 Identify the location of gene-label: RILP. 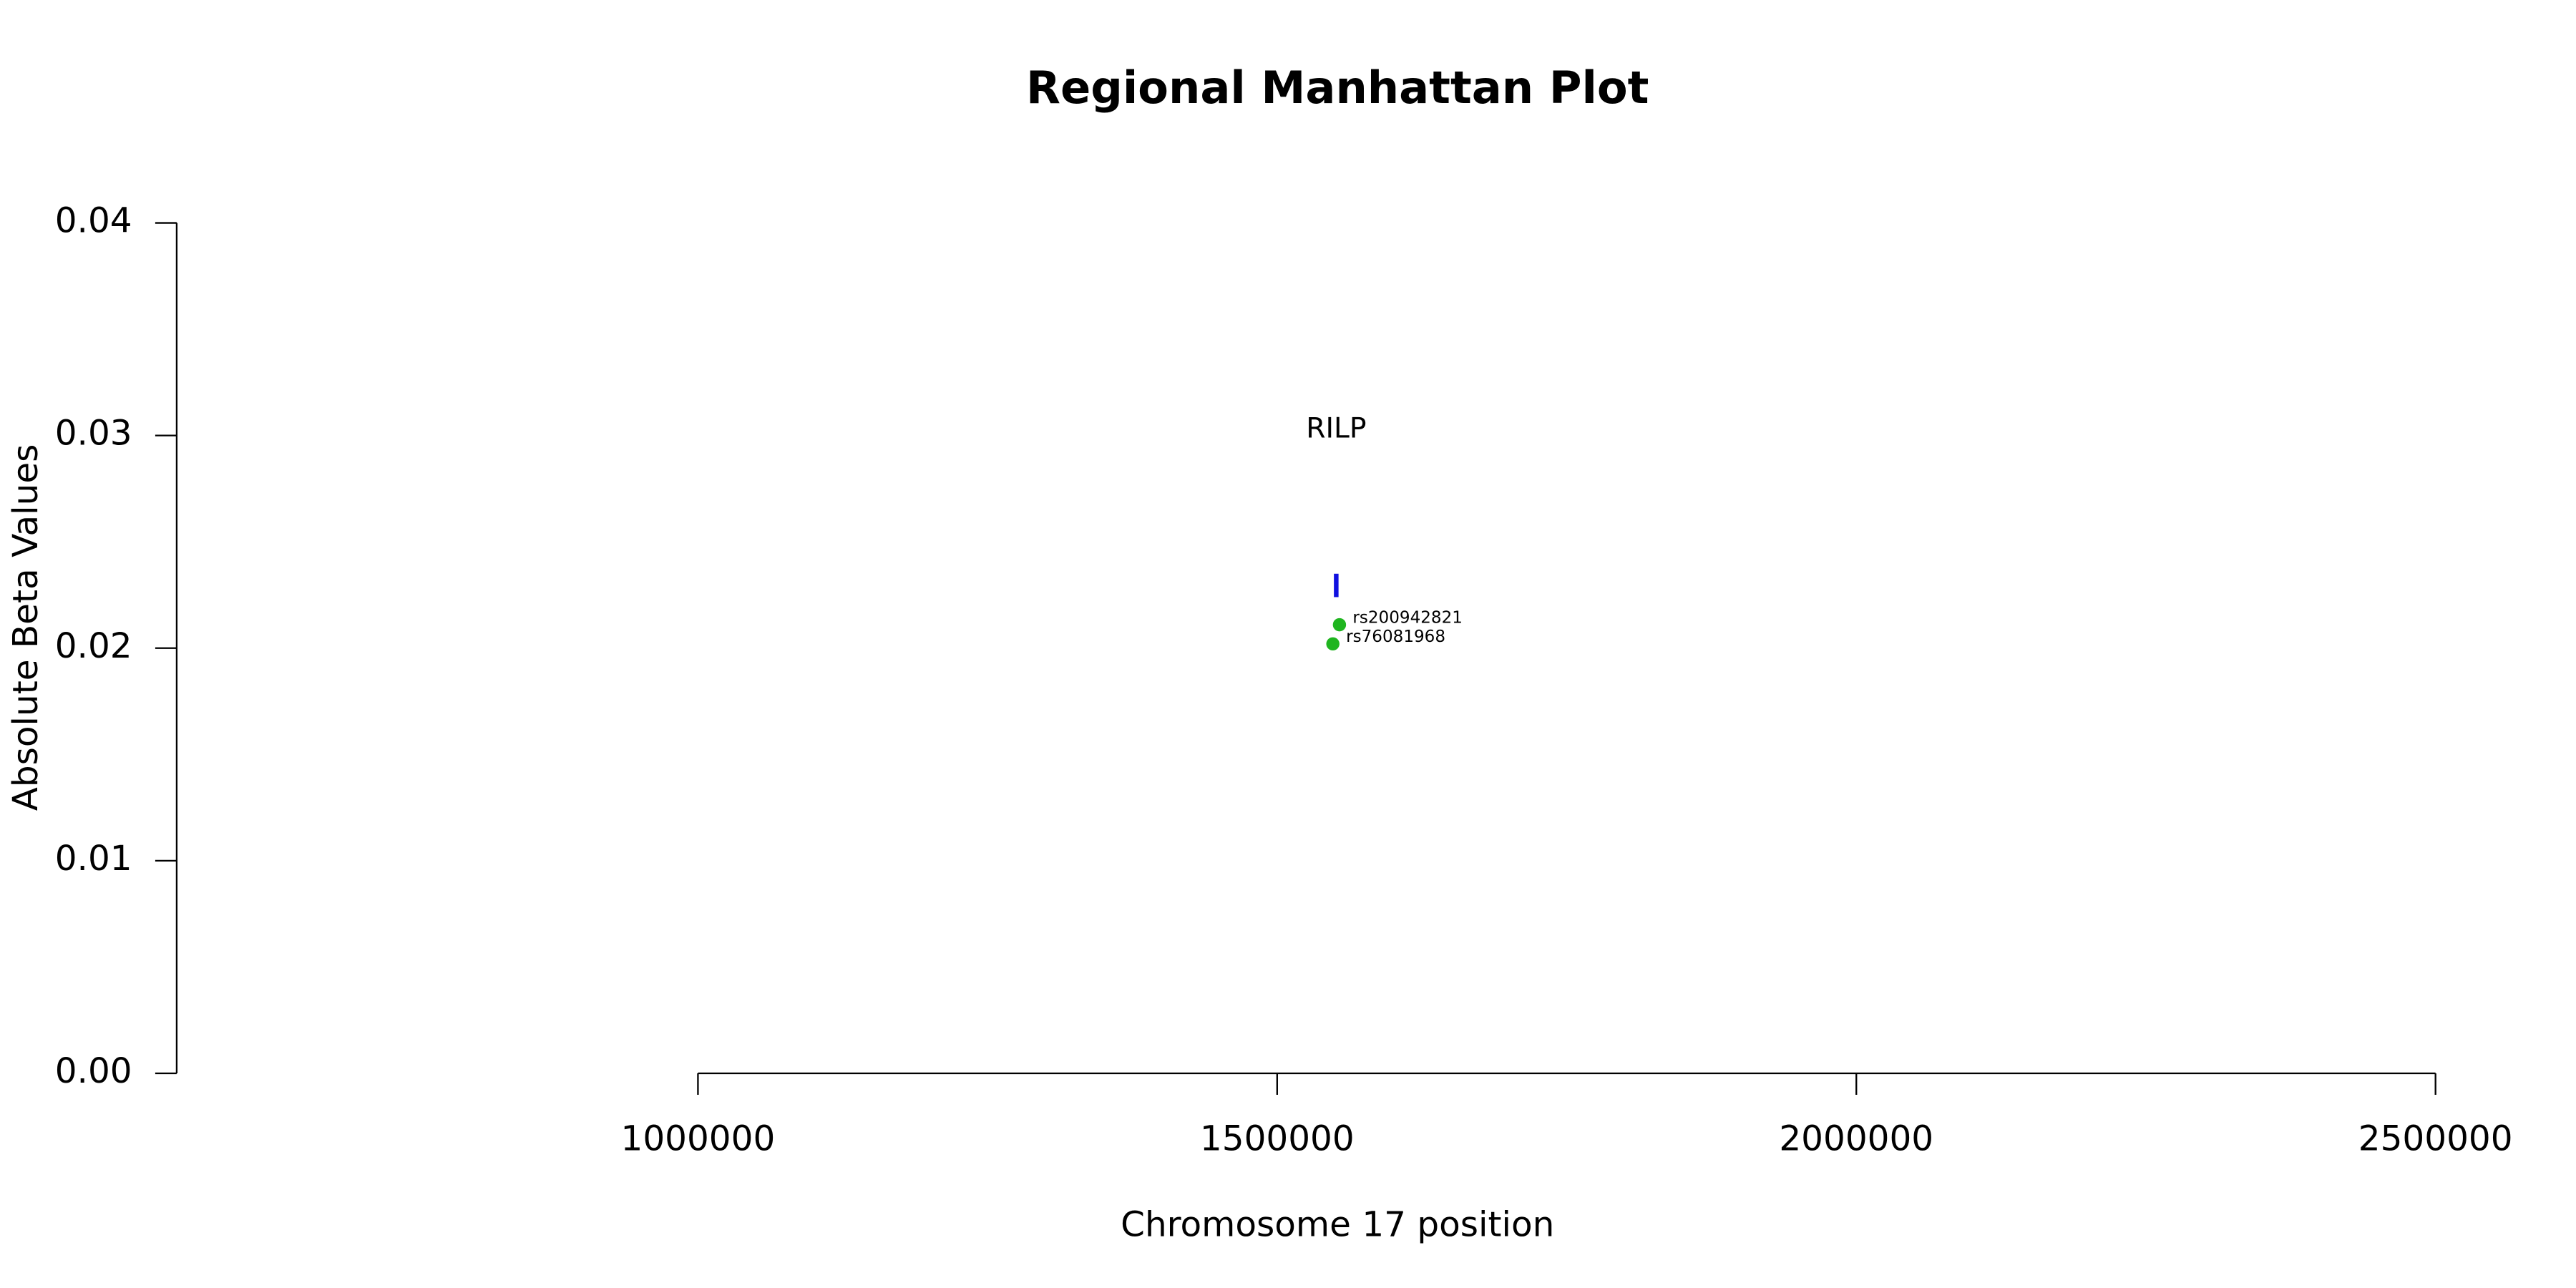
(1336, 429).